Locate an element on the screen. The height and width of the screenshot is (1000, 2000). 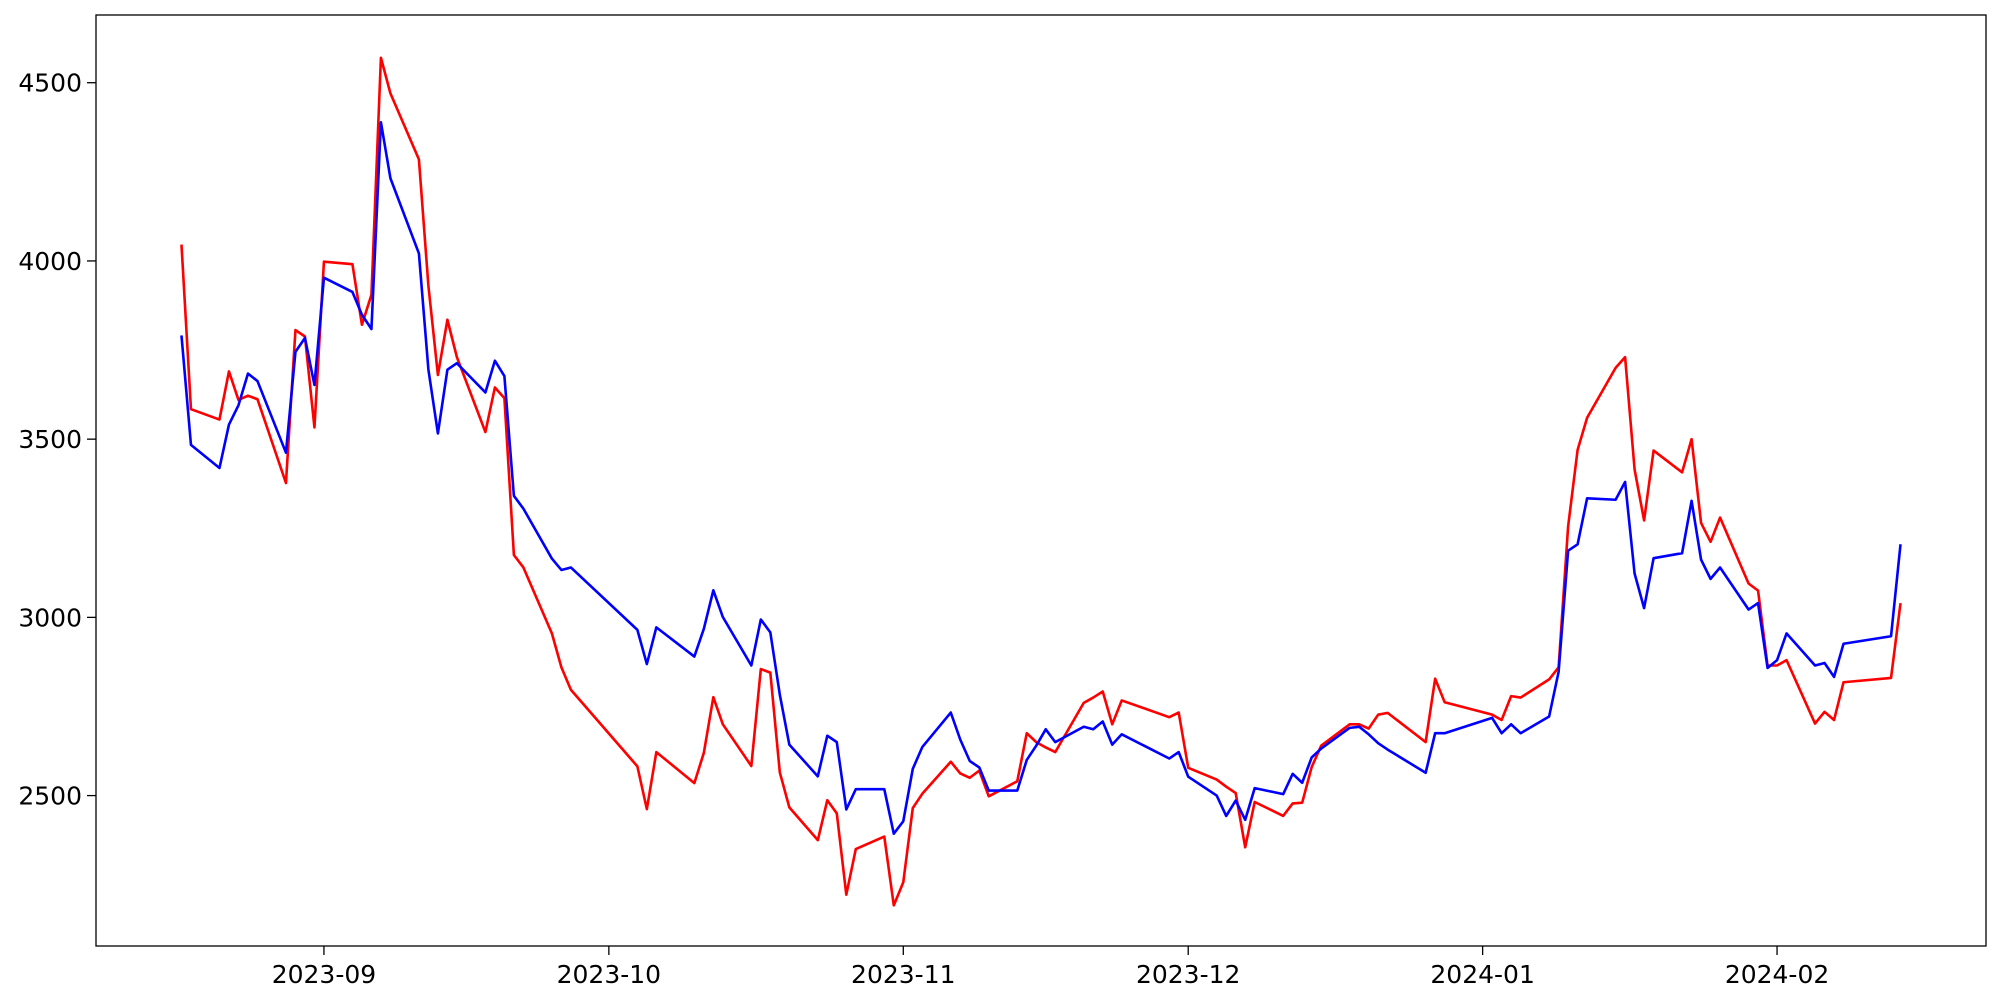
y-tick-label: 4500 is located at coordinates (50, 83).